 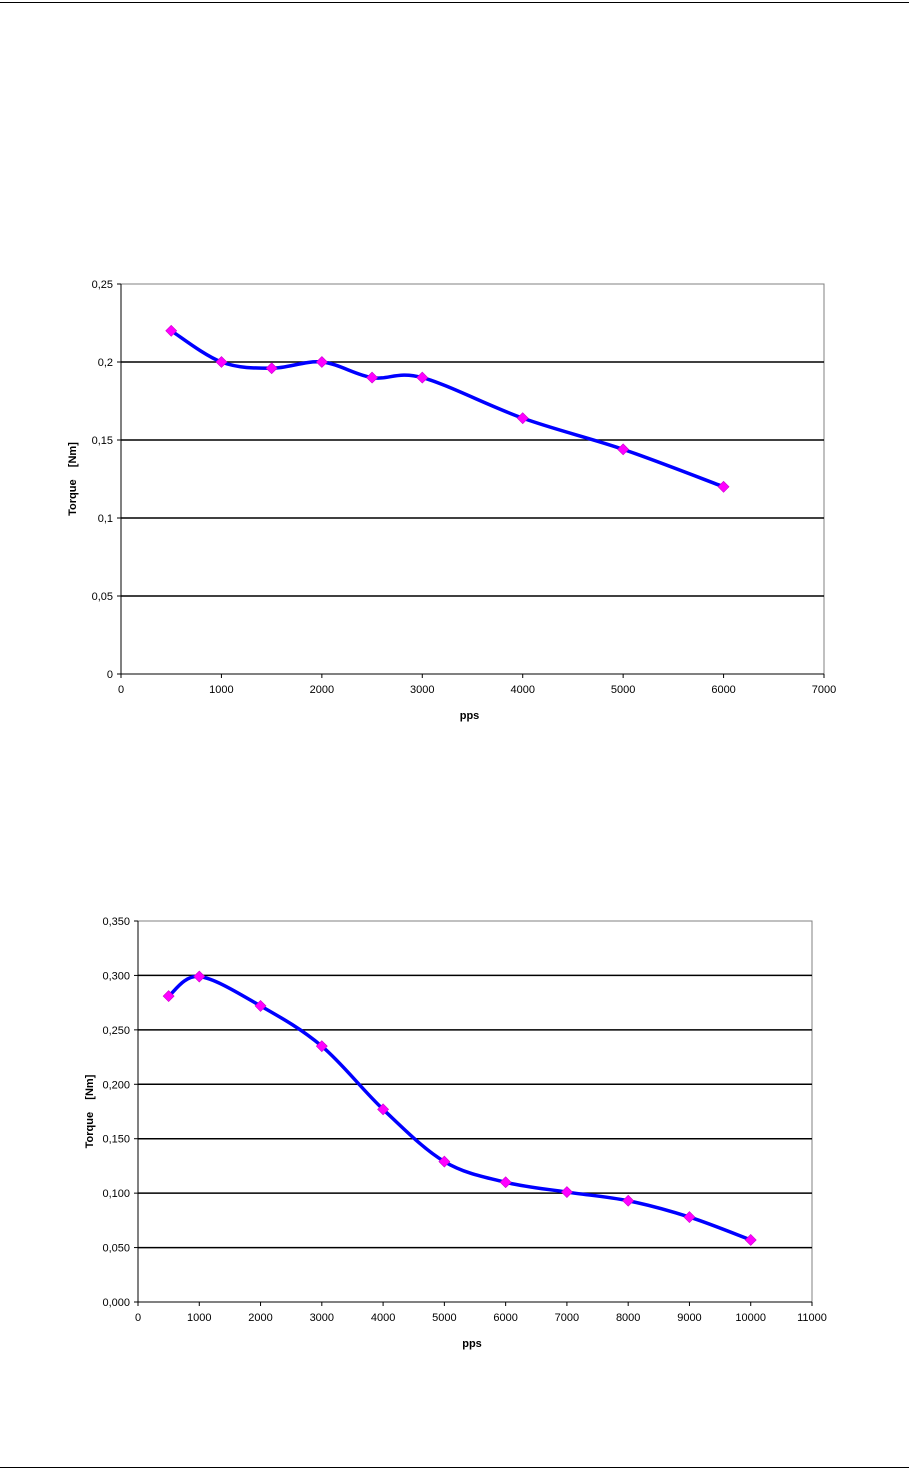 I want to click on y-tick-label: 0,05, so click(x=102, y=597).